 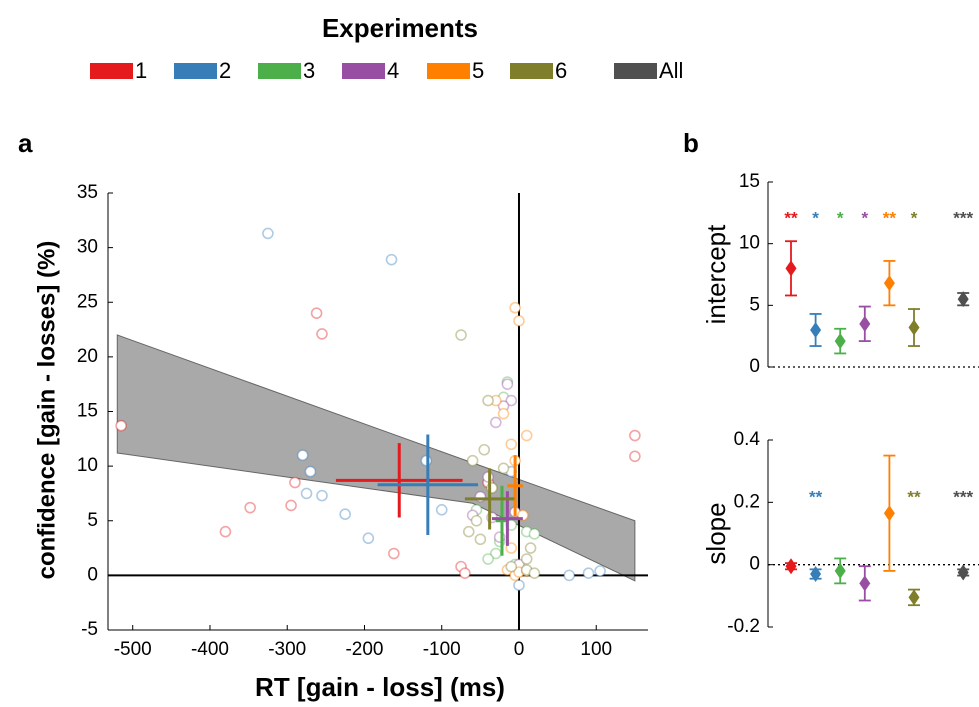 What do you see at coordinates (393, 70) in the screenshot?
I see `legend-label: 4` at bounding box center [393, 70].